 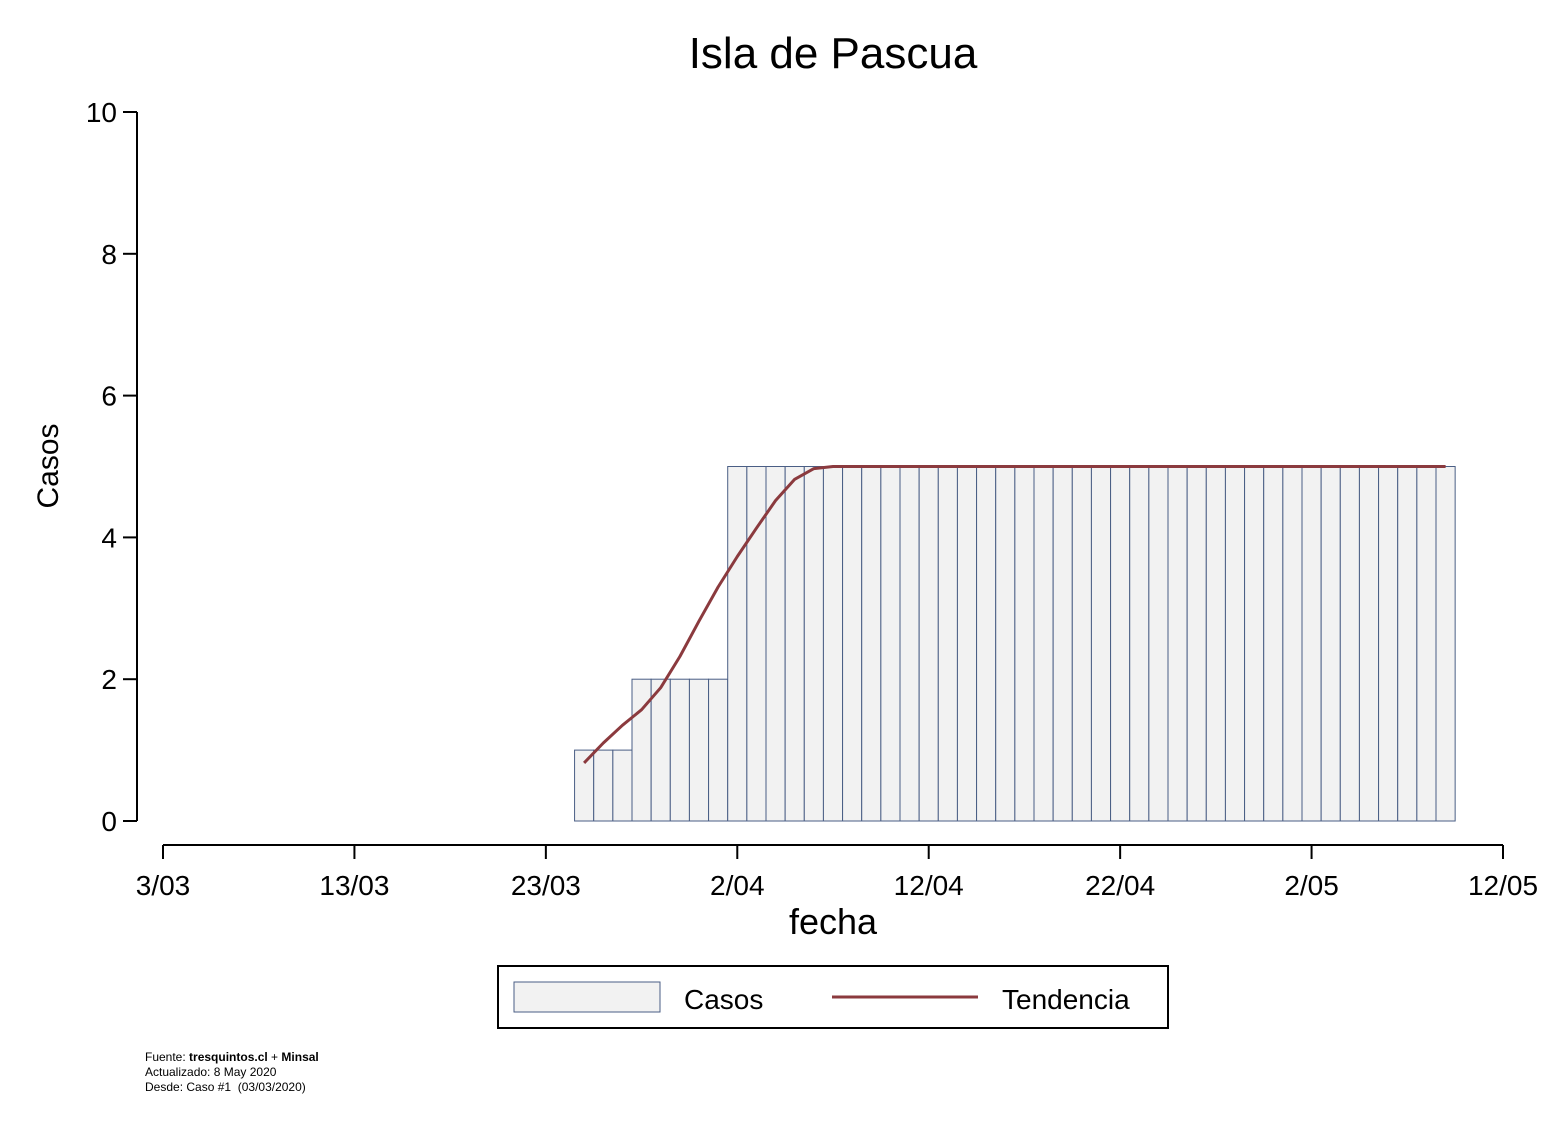 I want to click on x-tick-label: 2/04, so click(x=737, y=885).